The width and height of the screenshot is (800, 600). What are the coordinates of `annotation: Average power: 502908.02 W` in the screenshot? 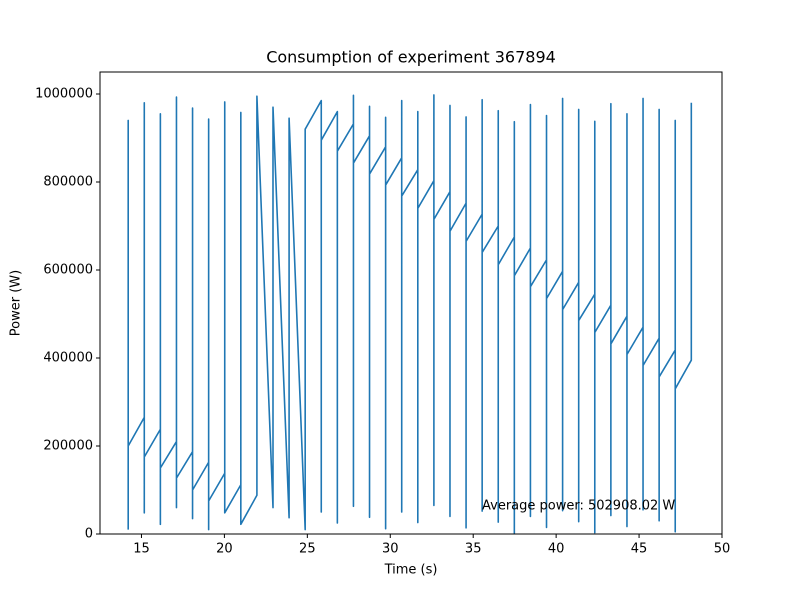 It's located at (578, 506).